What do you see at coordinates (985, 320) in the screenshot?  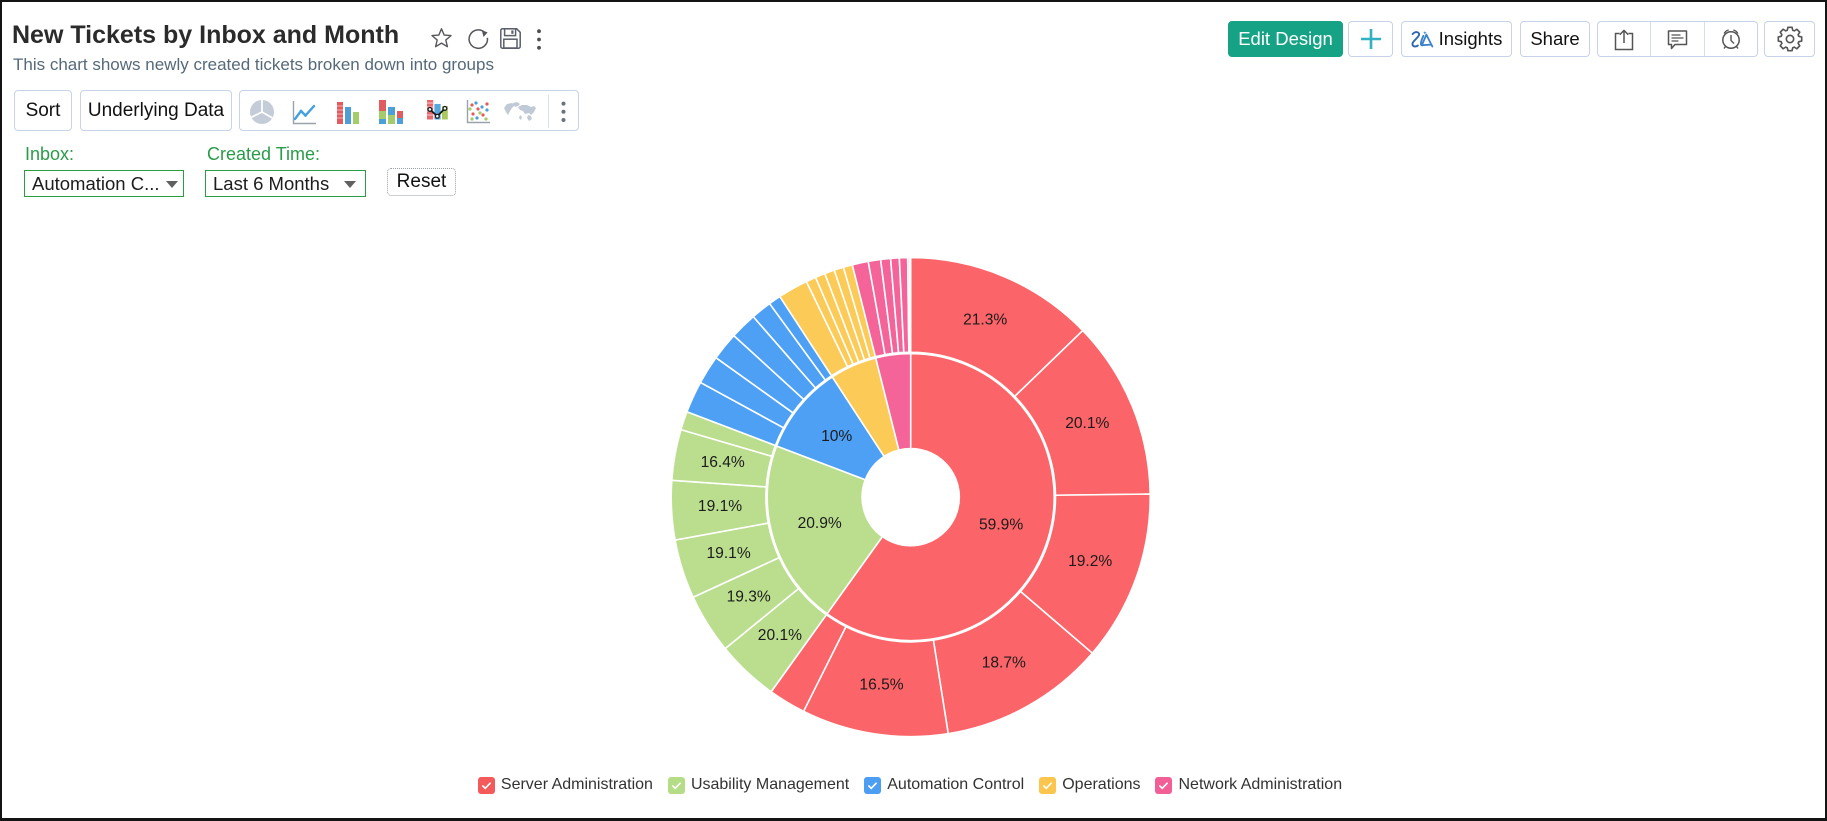 I see `svg-text: 21.3%` at bounding box center [985, 320].